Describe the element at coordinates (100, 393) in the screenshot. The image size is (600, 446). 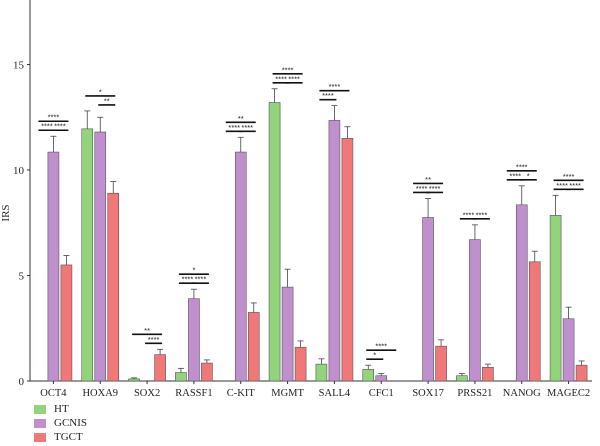
I see `x-tick-label: HOXA9` at that location.